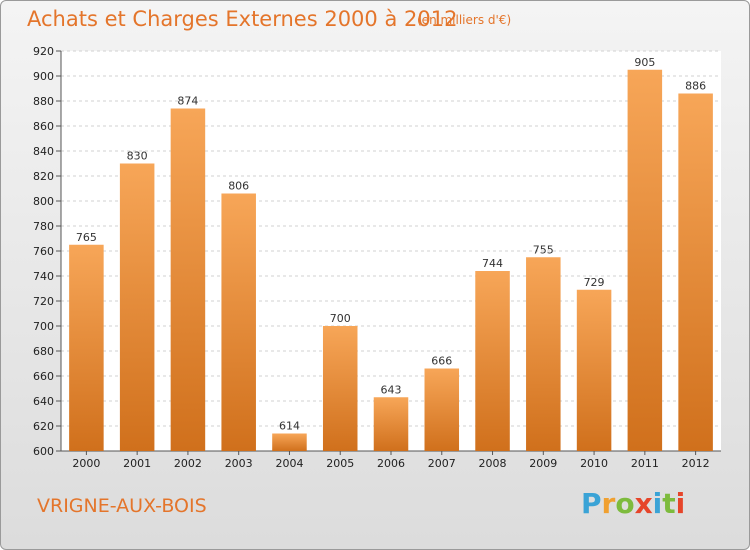 The width and height of the screenshot is (750, 550). What do you see at coordinates (43, 151) in the screenshot?
I see `y-tick-label: 840` at bounding box center [43, 151].